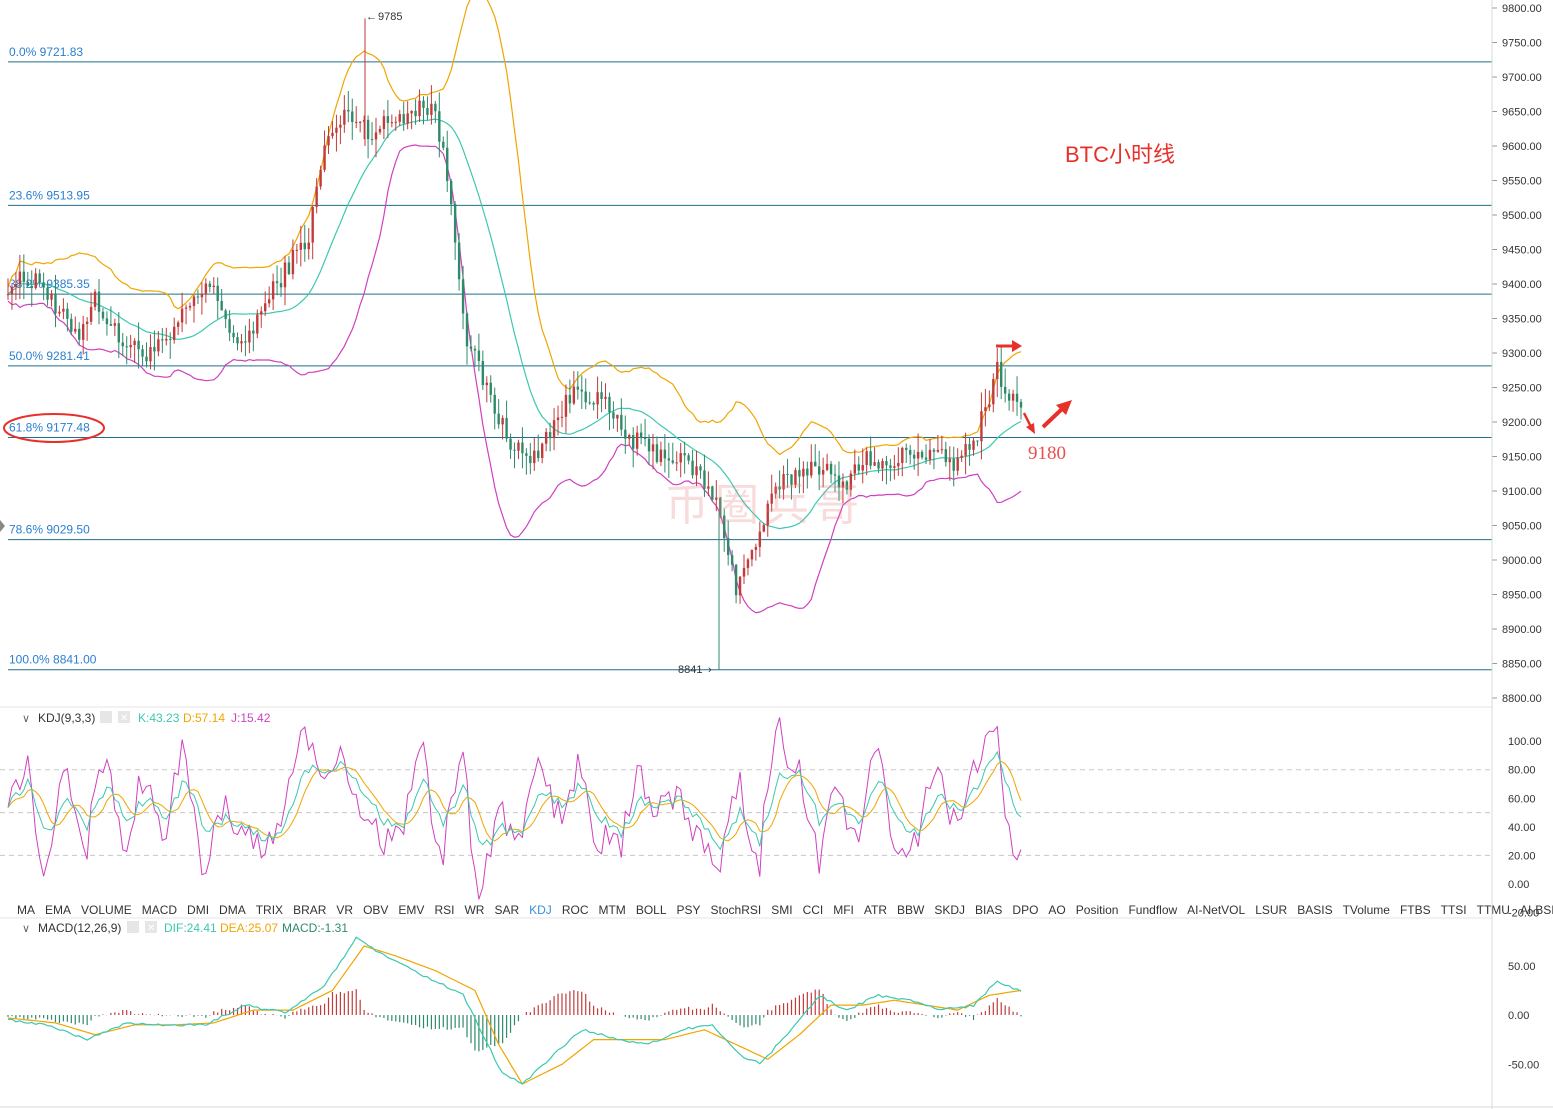 This screenshot has height=1109, width=1553. Describe the element at coordinates (813, 910) in the screenshot. I see `indicator-tab-cci: CCI` at that location.